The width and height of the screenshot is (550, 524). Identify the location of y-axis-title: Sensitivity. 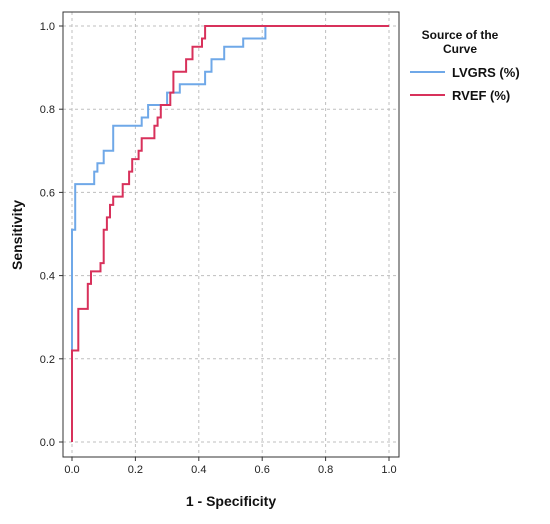
(17, 235).